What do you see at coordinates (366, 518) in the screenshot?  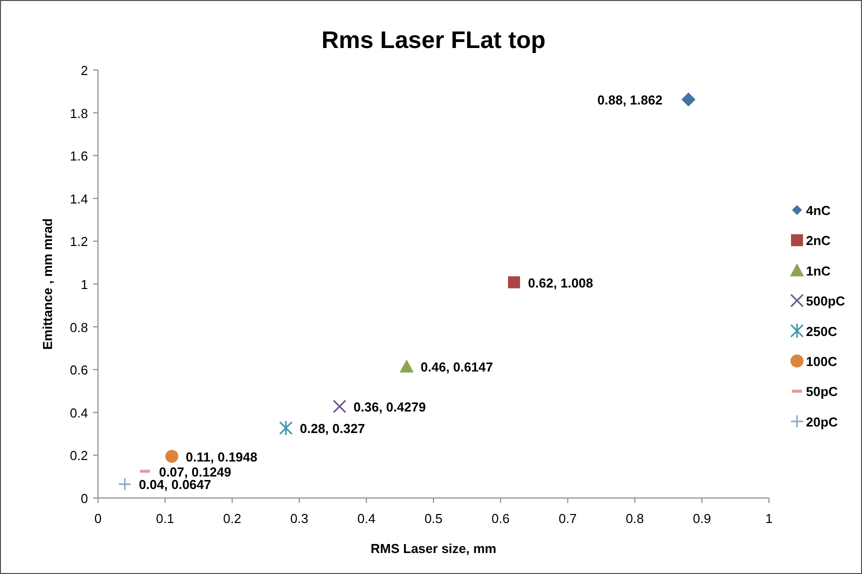 I see `x-tick-label: 0.4` at bounding box center [366, 518].